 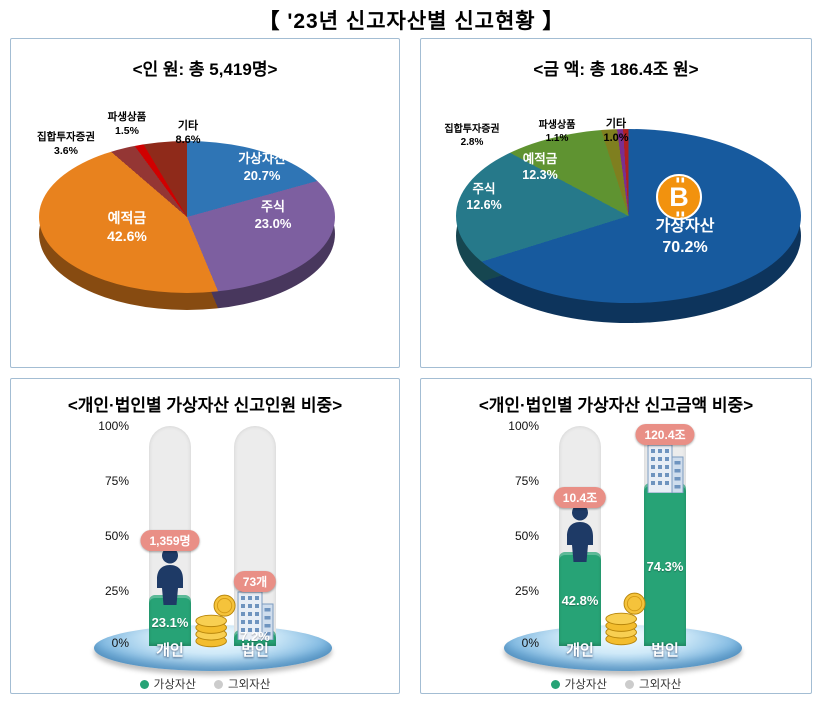 What do you see at coordinates (127, 236) in the screenshot?
I see `slice-pct: 42.6%` at bounding box center [127, 236].